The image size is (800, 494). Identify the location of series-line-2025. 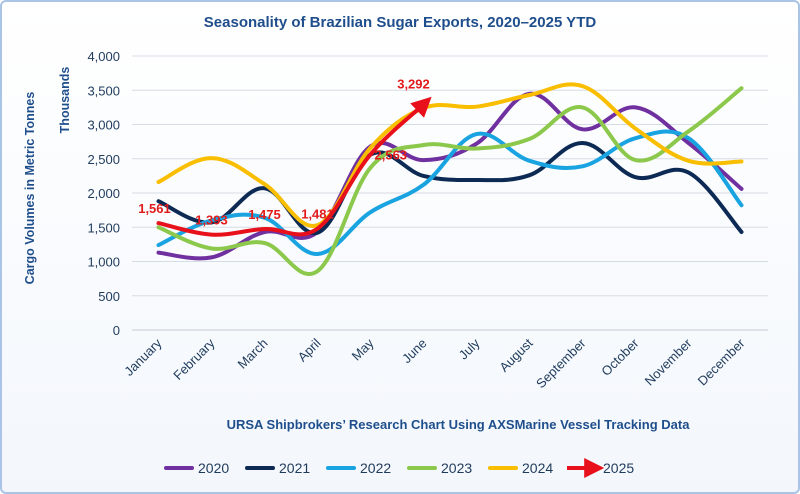
(294, 166).